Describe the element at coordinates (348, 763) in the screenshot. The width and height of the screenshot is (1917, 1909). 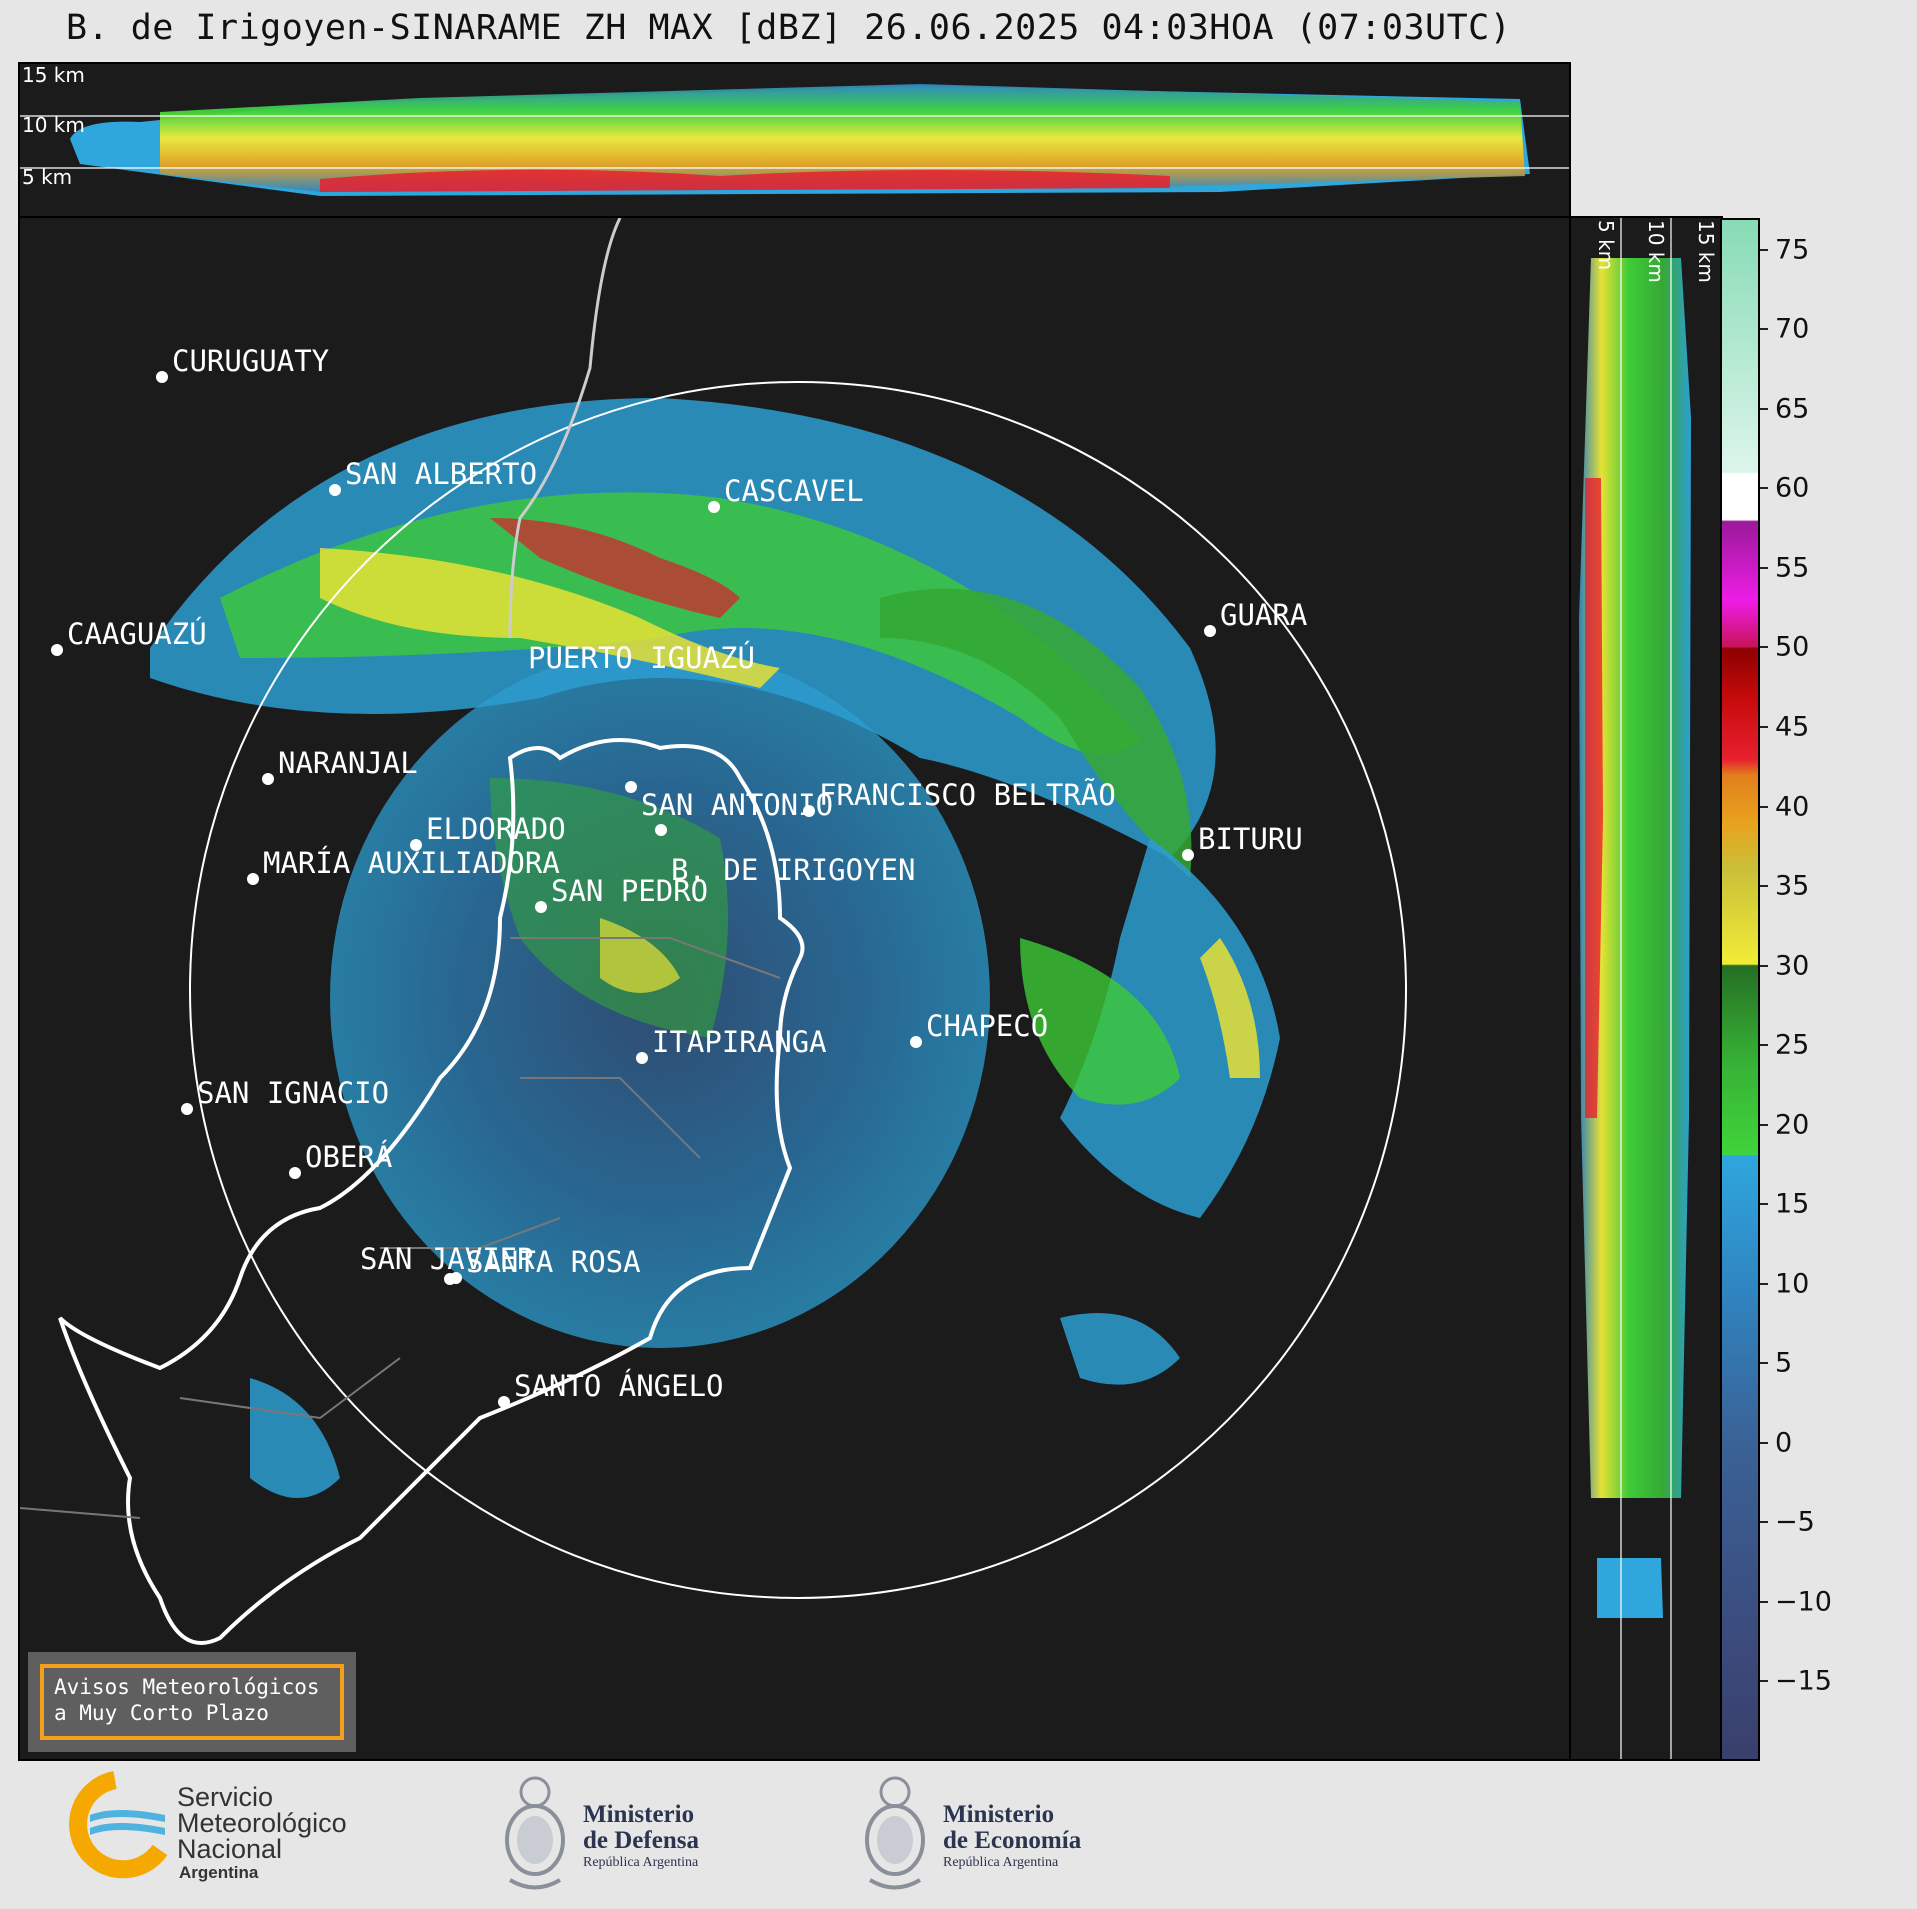
I see `city-label: NARANJAL` at that location.